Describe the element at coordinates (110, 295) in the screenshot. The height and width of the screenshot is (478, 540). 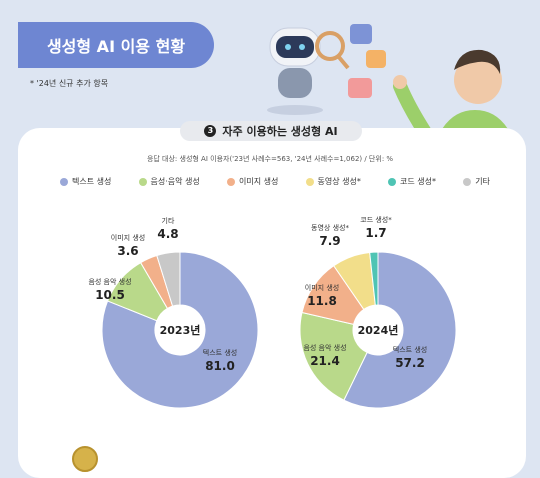
I see `chart-0-value-label-1: 10.5` at that location.